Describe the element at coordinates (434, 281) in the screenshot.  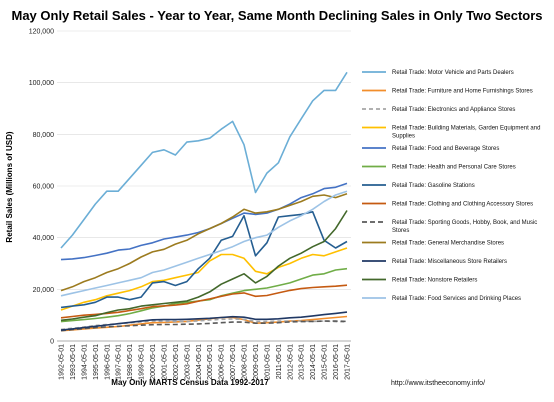
I see `legend-entry-12: Retail Trade: Nonstore Retailers` at that location.